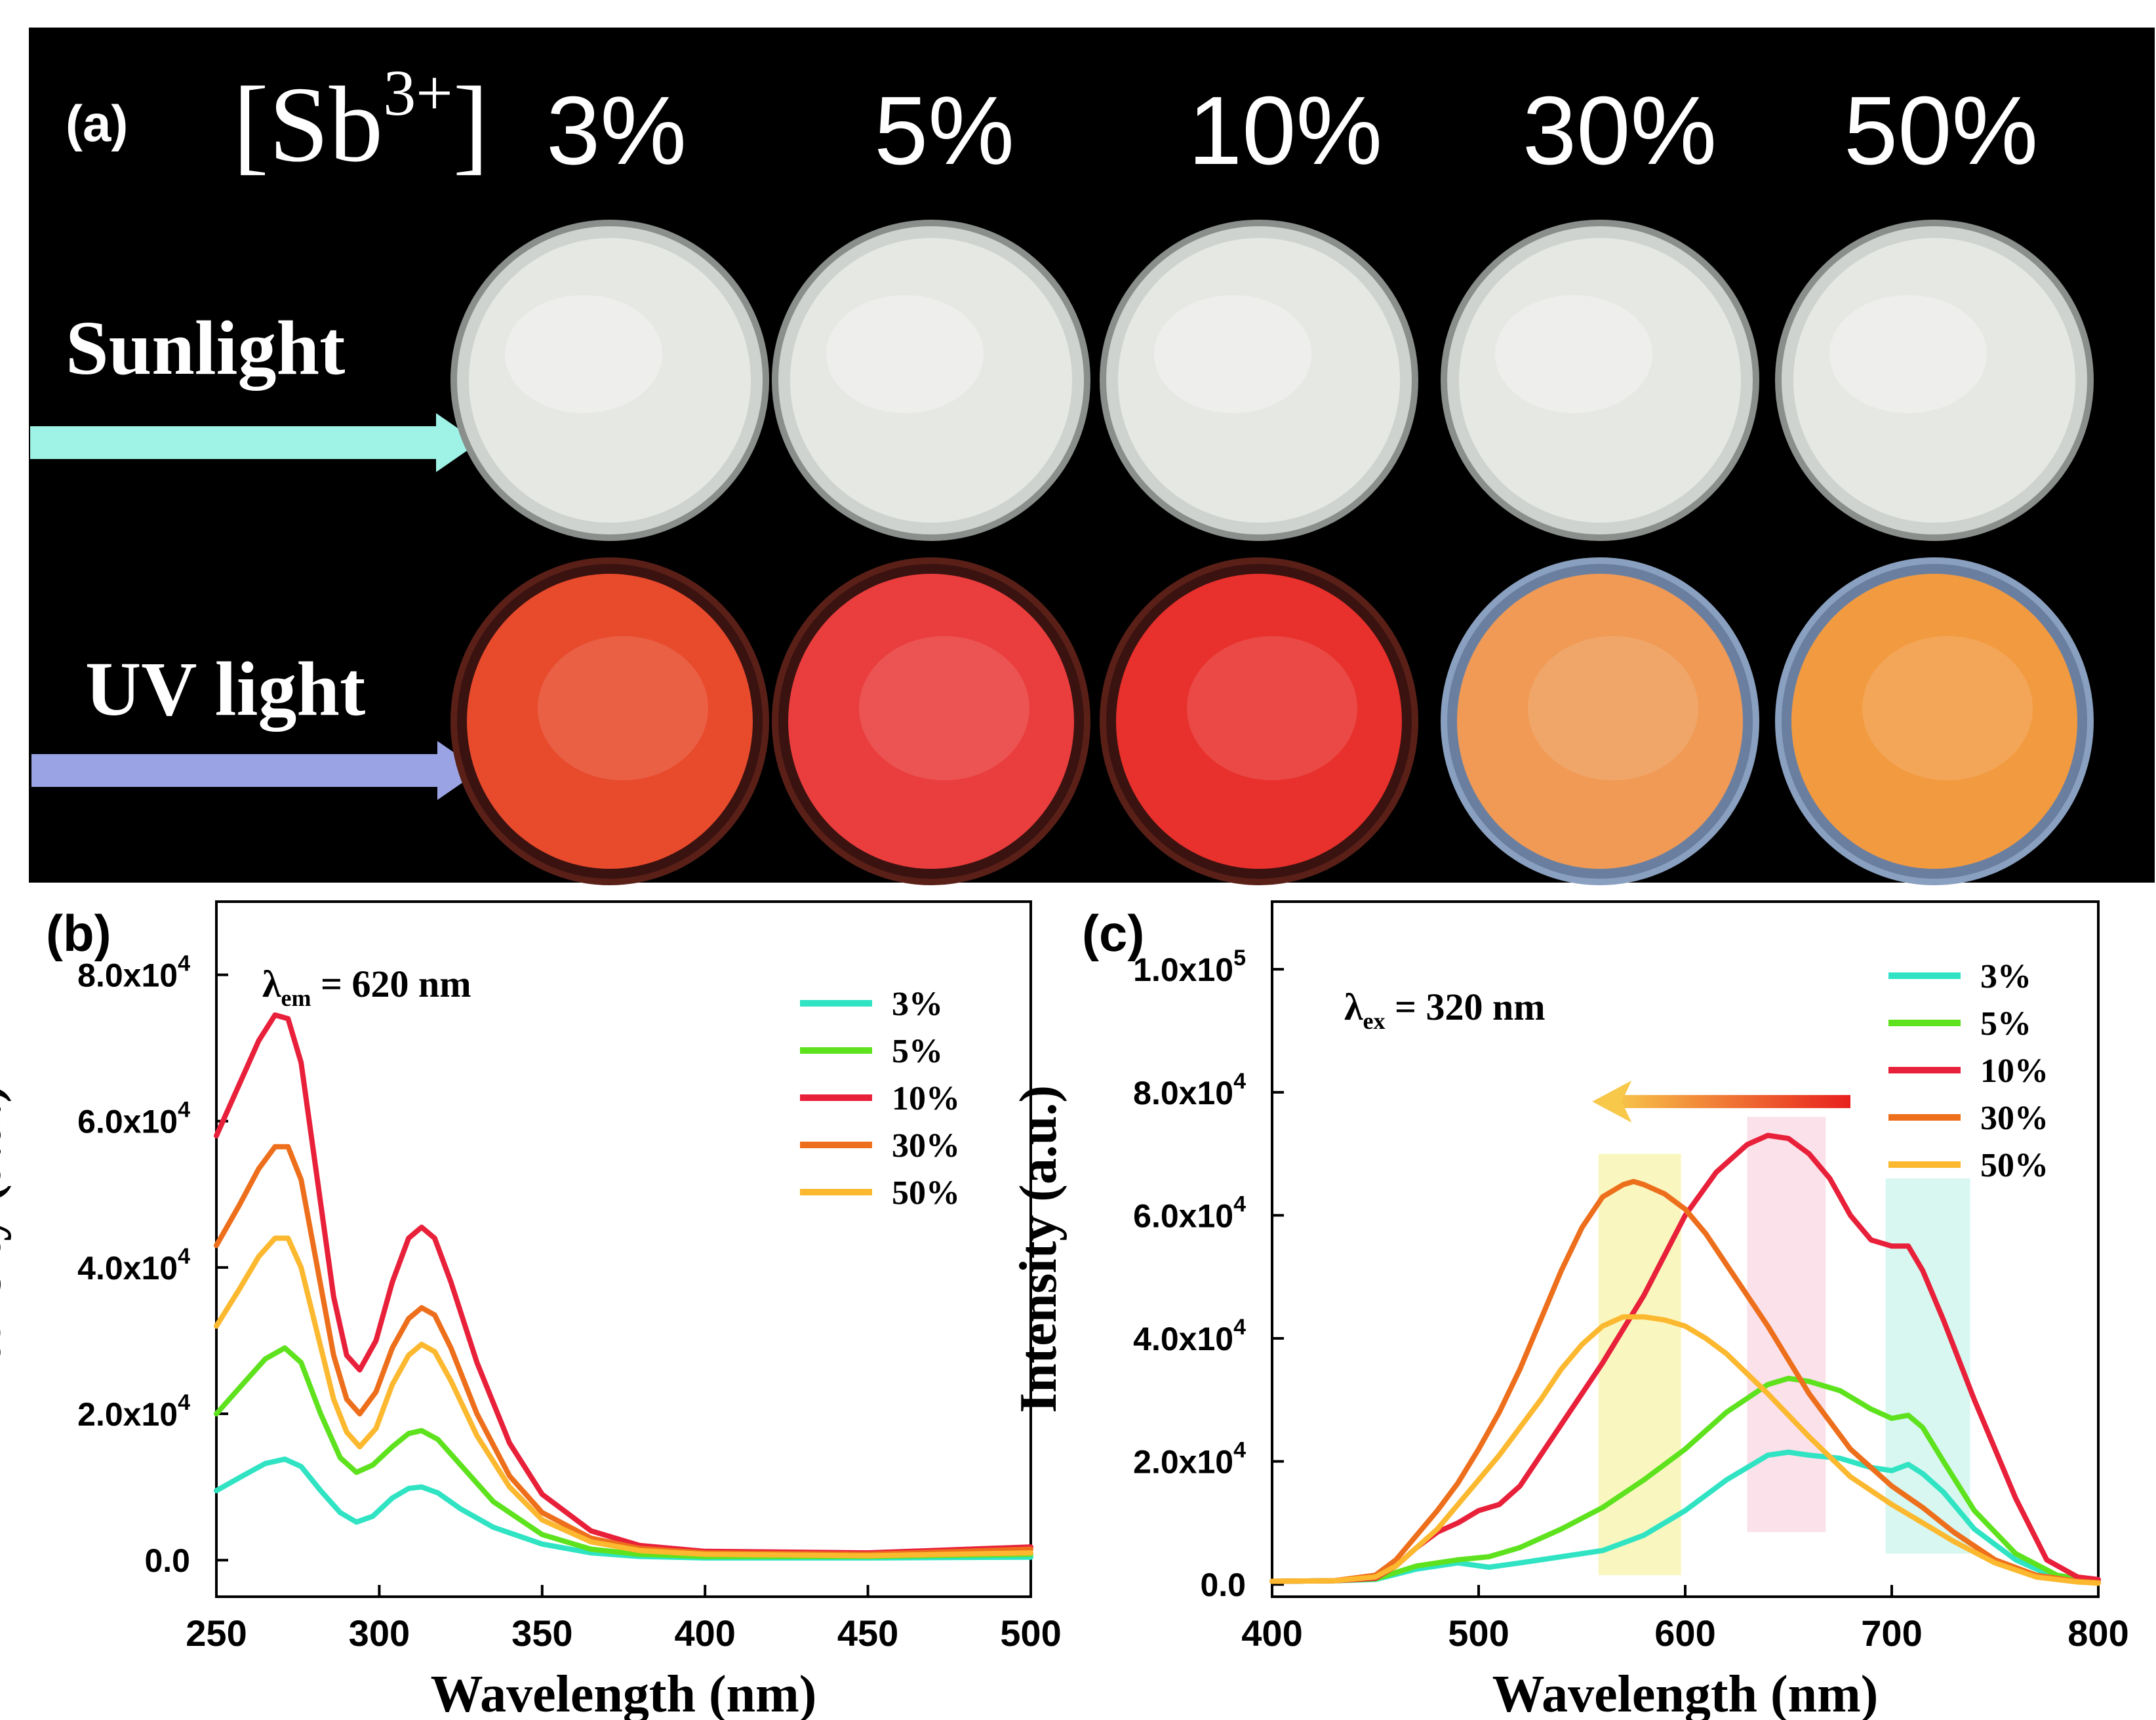 This screenshot has width=2156, height=1720. Describe the element at coordinates (1941, 131) in the screenshot. I see `concentration-label: 50%` at that location.